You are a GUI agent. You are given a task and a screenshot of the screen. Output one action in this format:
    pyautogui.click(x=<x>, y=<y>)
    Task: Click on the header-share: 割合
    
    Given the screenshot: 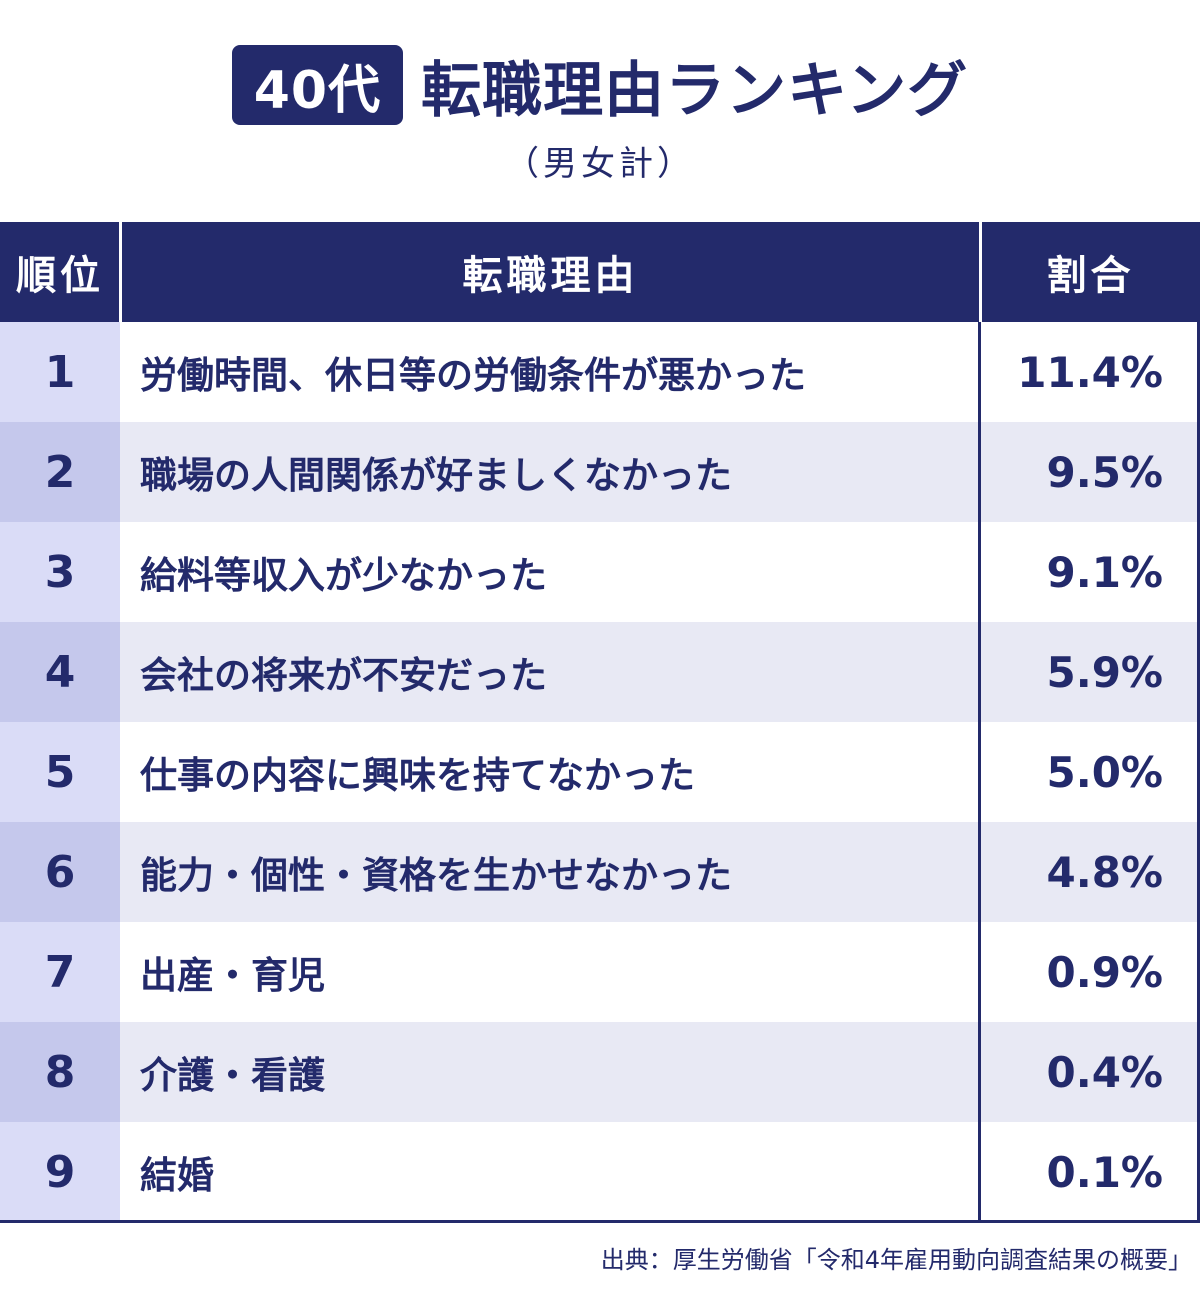 What is the action you would take?
    pyautogui.click(x=1090, y=272)
    